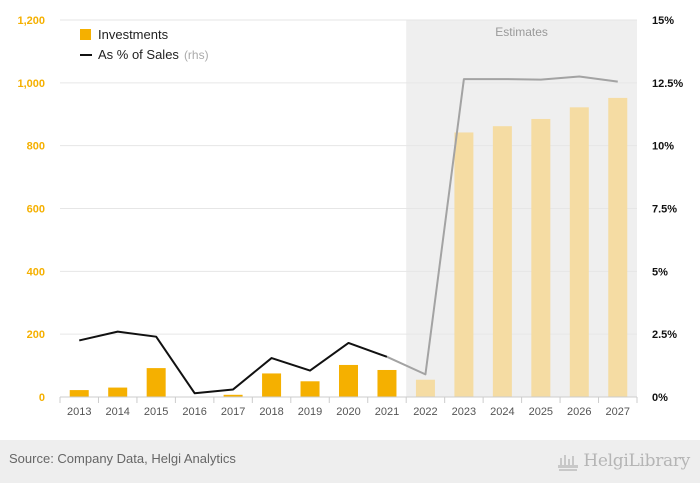 This screenshot has width=700, height=483. What do you see at coordinates (664, 335) in the screenshot?
I see `right-tick-label: 2.5%` at bounding box center [664, 335].